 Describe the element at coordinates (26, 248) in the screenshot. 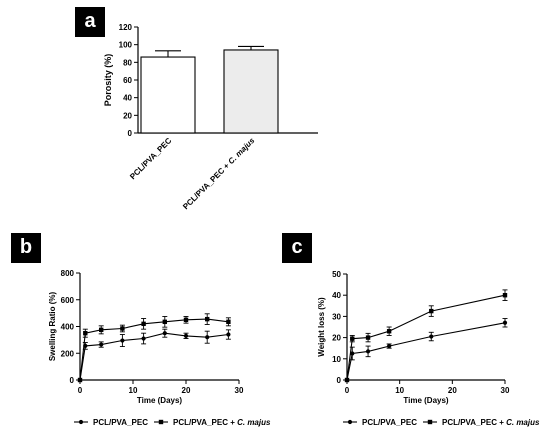

I see `panel-label-b: b` at that location.